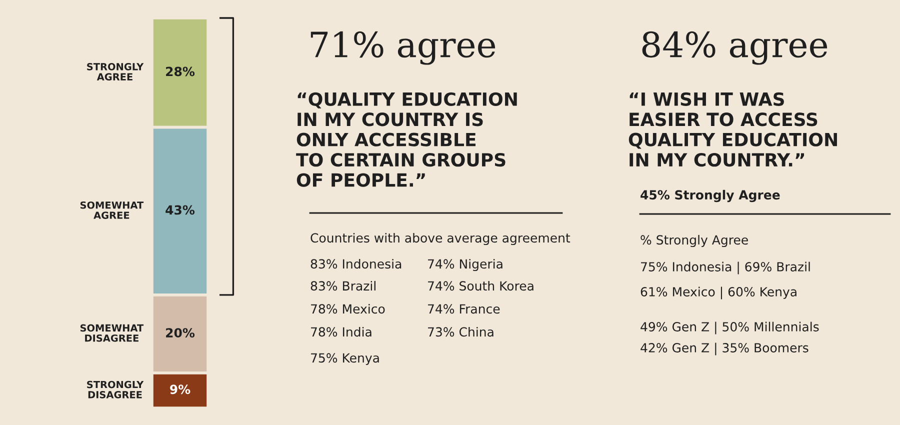 Image resolution: width=900 pixels, height=425 pixels. I want to click on text: 49% Gen Z | 50% Millennials, so click(729, 328).